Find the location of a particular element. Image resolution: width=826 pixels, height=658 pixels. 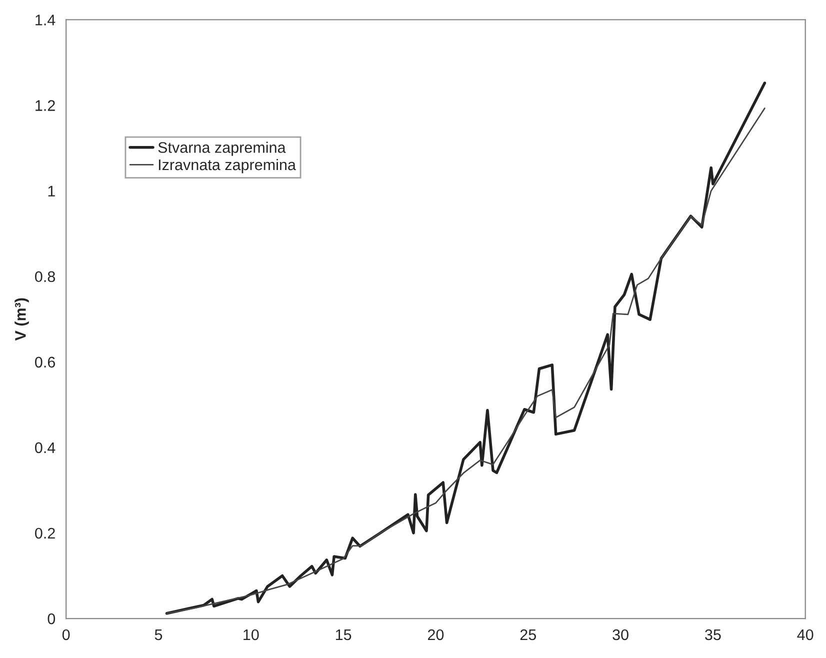

y-tick-label: 0.8 is located at coordinates (45, 276).